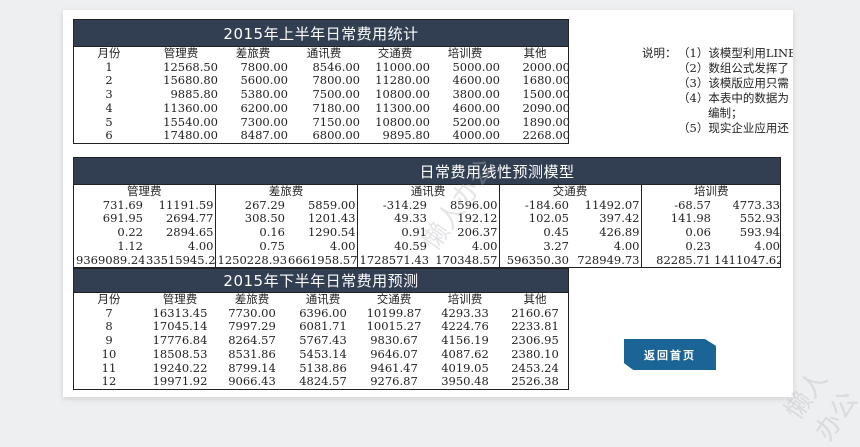  Describe the element at coordinates (690, 219) in the screenshot. I see `cell: 141.98` at that location.